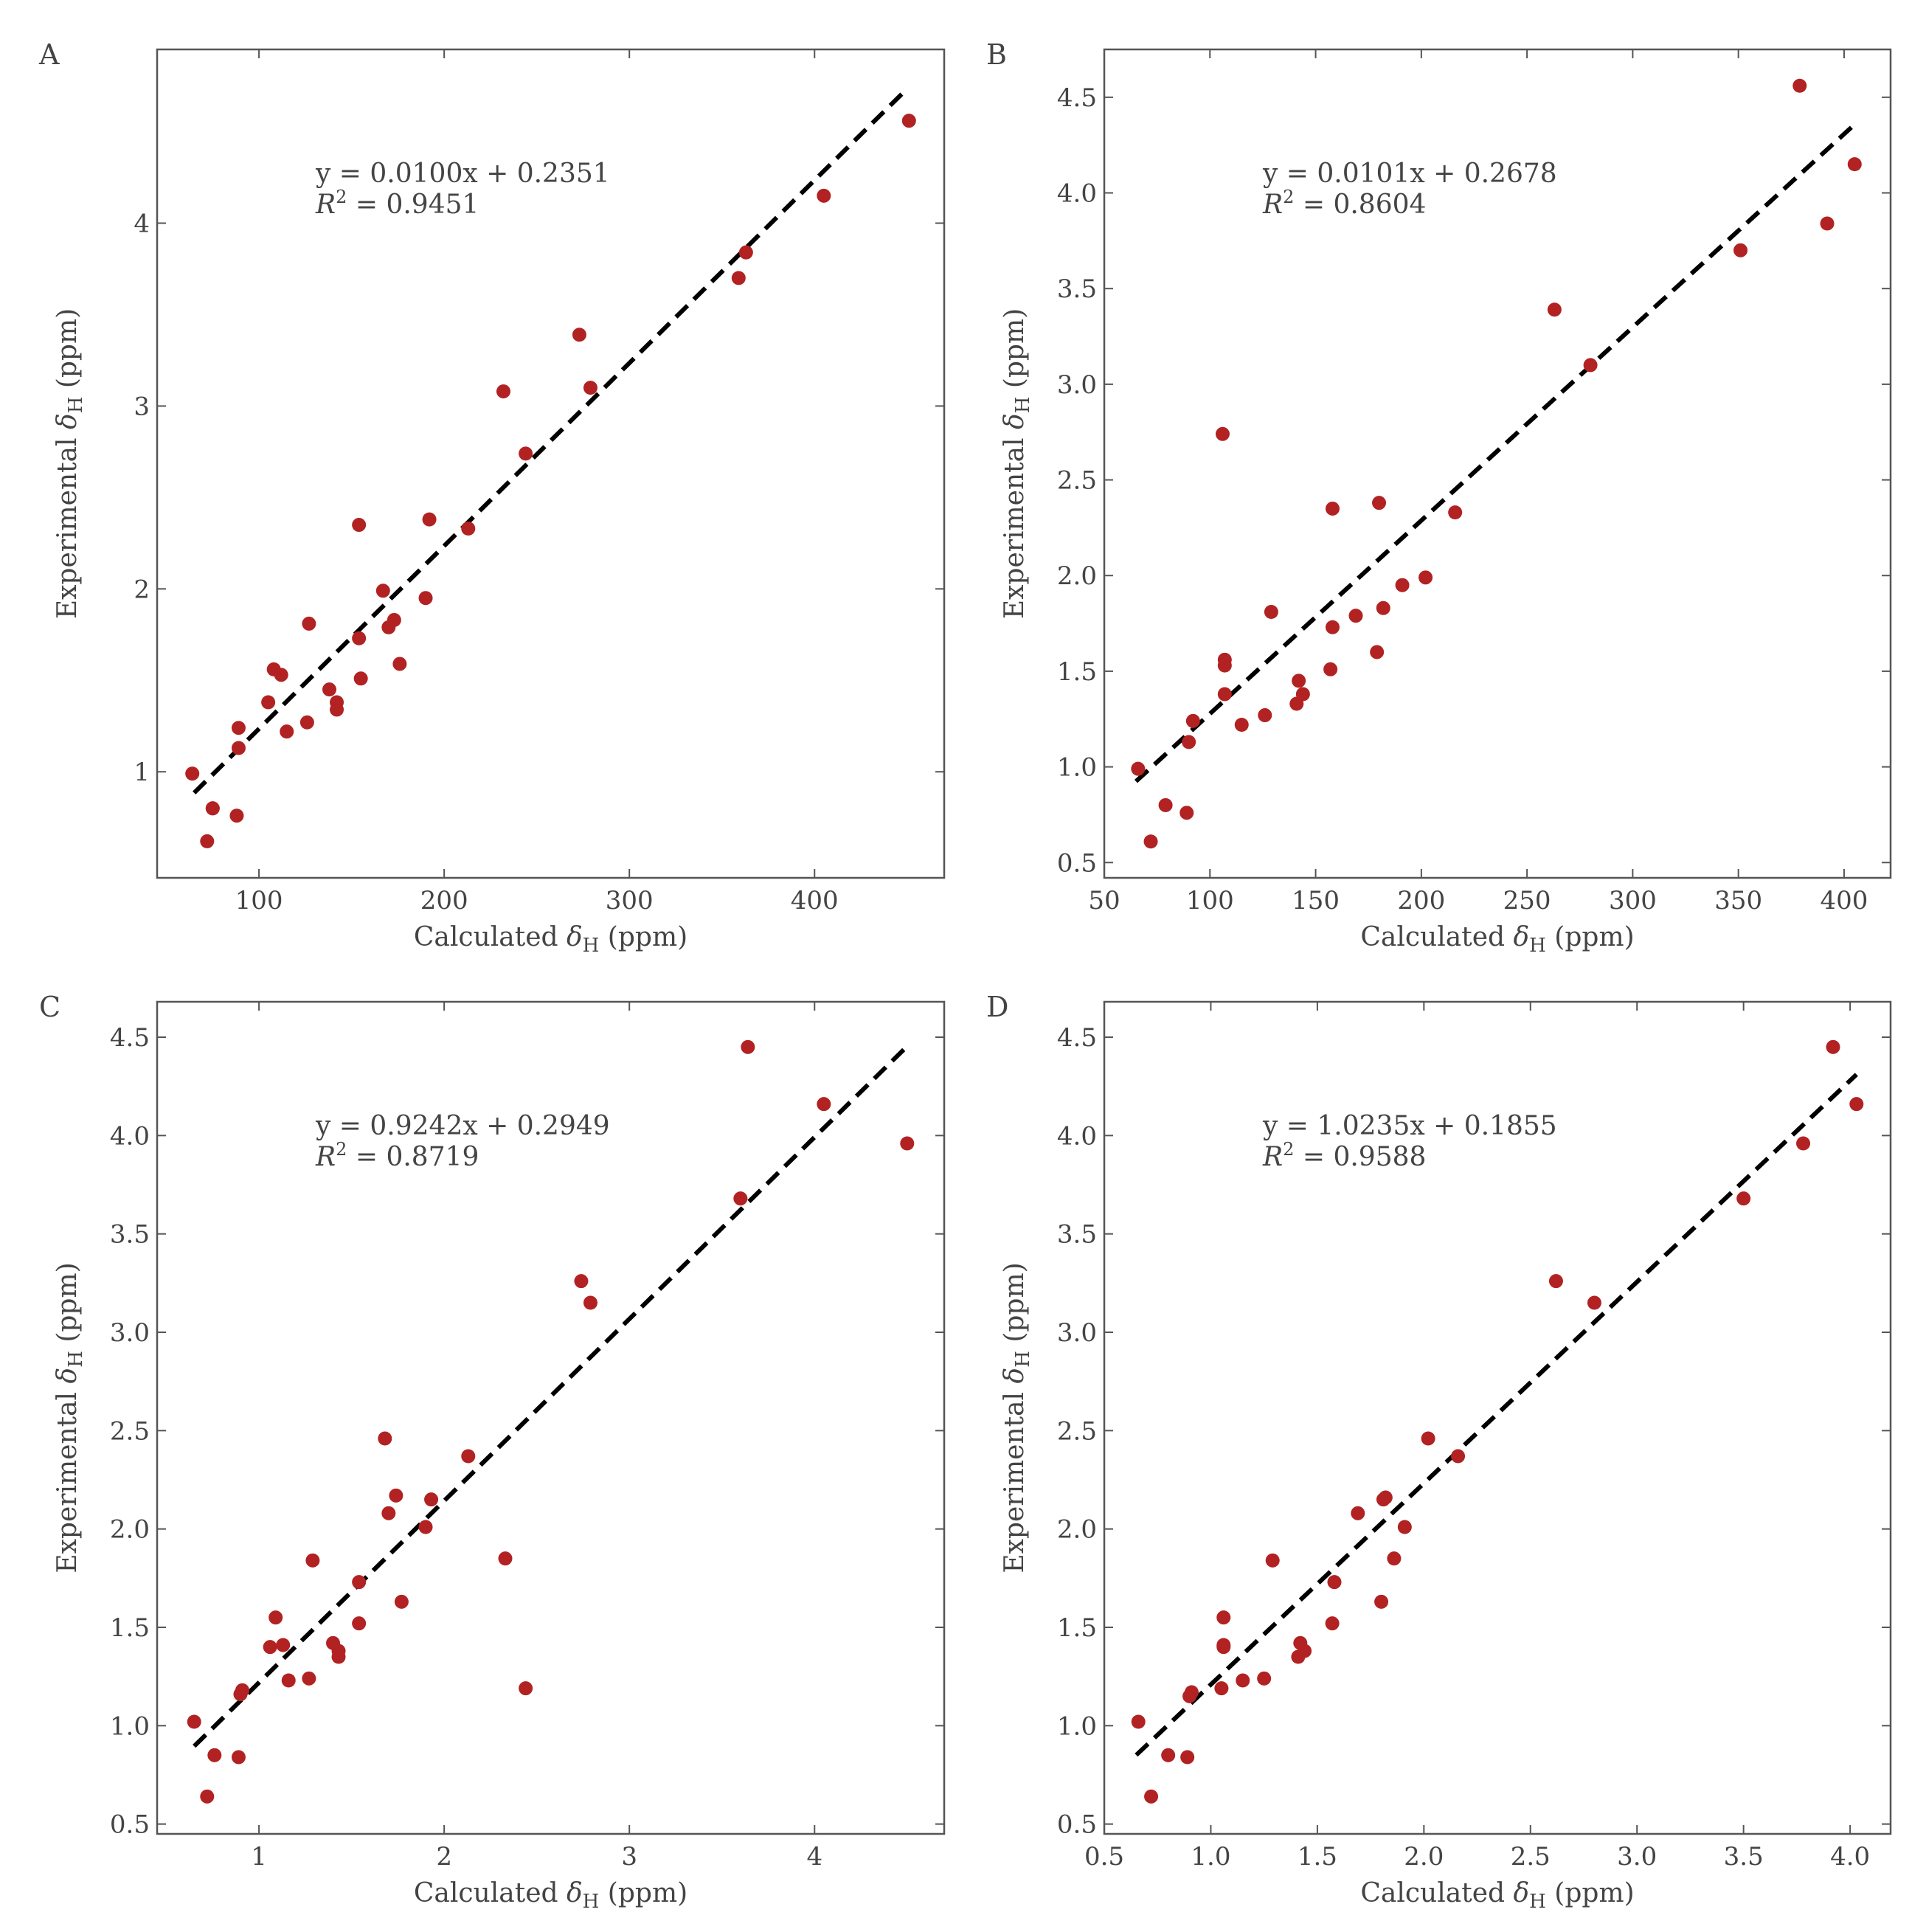  I want to click on chart-b-y-tick-label: 0.5, so click(1077, 863).